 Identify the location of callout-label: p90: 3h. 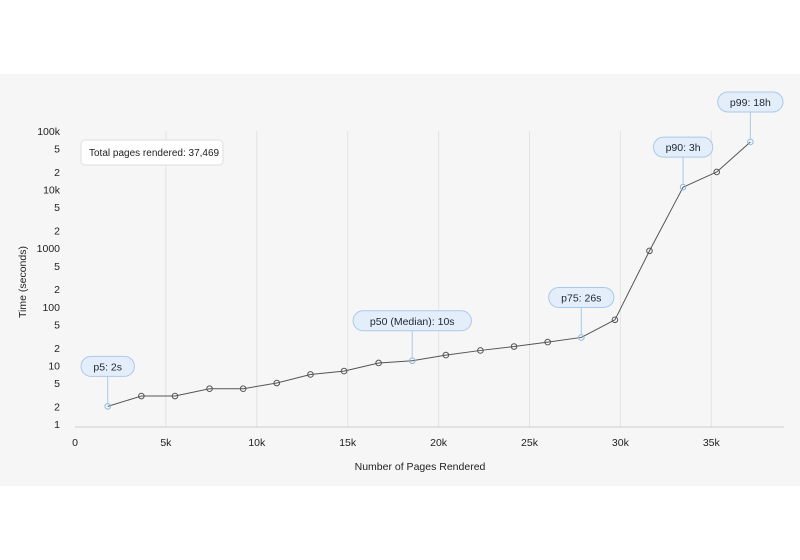
(683, 148).